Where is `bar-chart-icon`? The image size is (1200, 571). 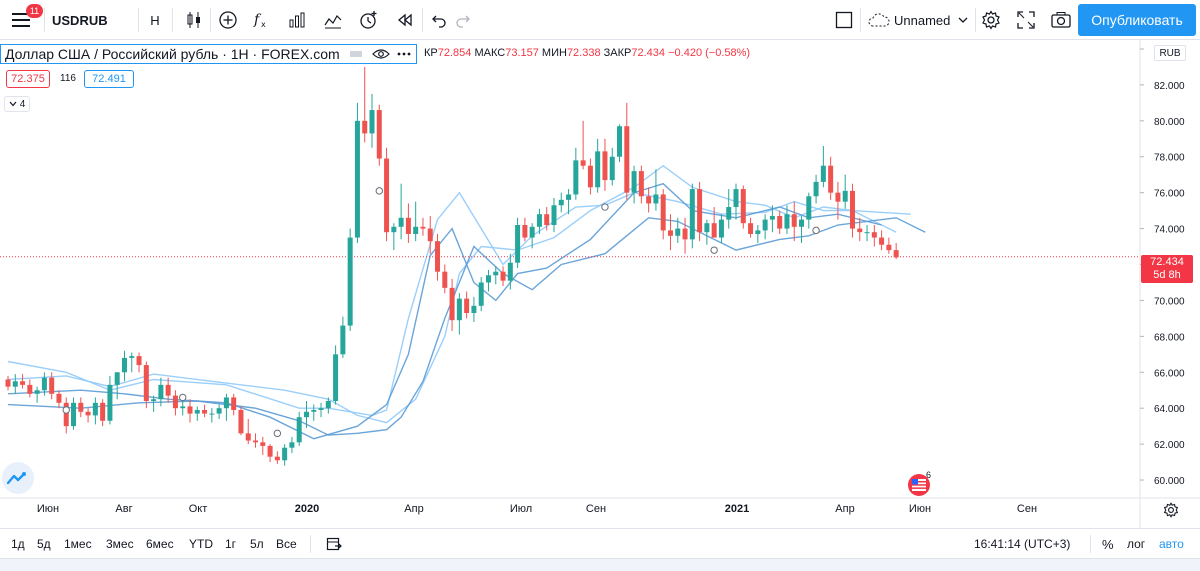
bar-chart-icon is located at coordinates (297, 20).